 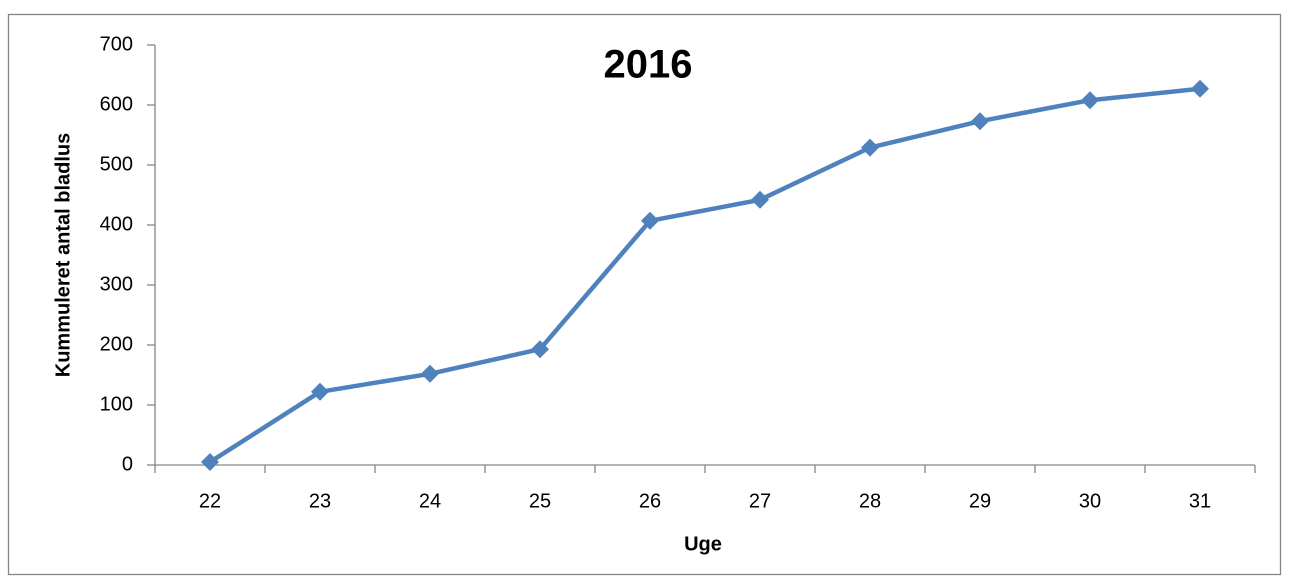 I want to click on x-tick-label: 22, so click(x=210, y=501).